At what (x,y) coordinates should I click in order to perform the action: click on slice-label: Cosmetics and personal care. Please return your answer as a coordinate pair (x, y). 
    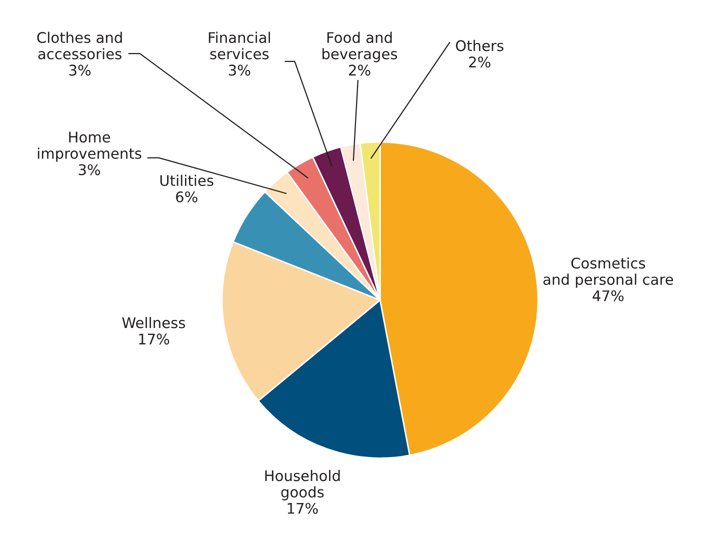
    Looking at the image, I should click on (608, 272).